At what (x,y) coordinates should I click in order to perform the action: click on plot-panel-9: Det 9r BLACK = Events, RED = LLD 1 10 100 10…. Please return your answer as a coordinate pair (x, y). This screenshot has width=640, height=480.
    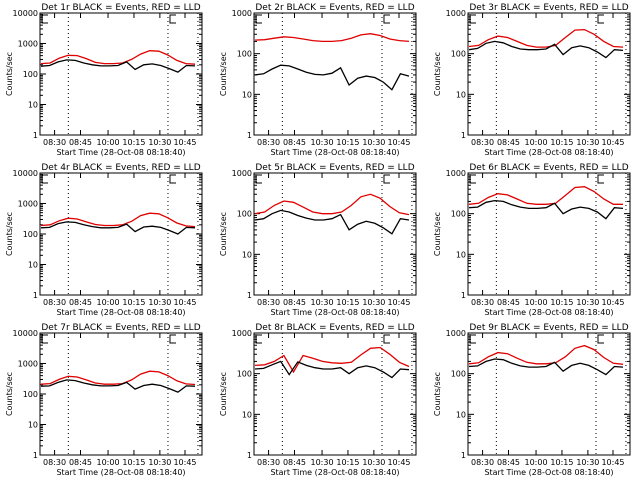
    Looking at the image, I should click on (532, 400).